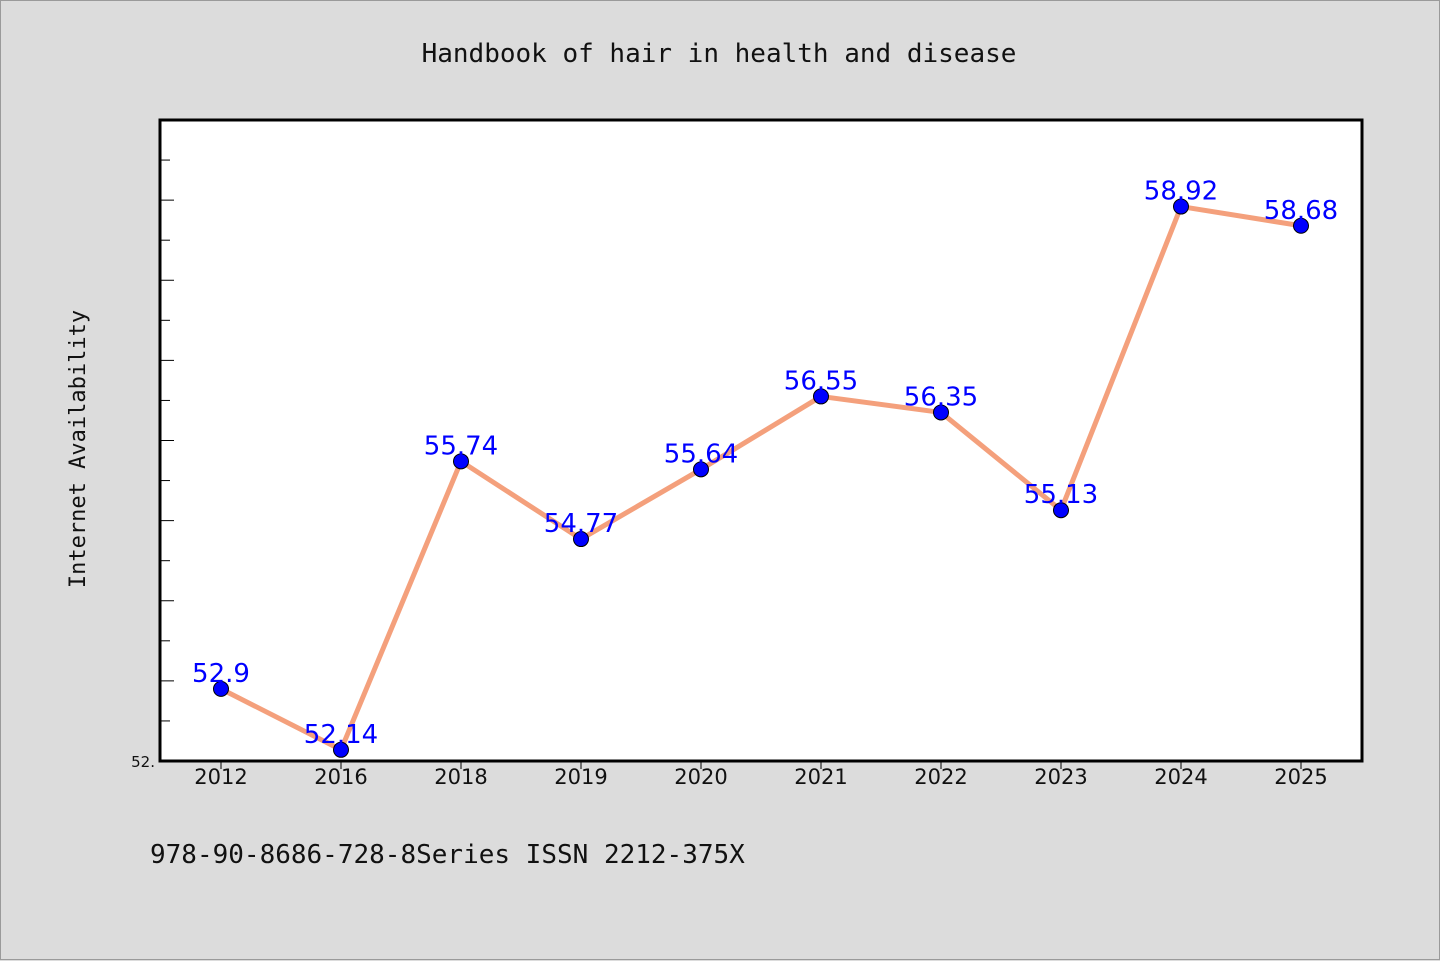  Describe the element at coordinates (821, 381) in the screenshot. I see `data-label: 56.55` at that location.